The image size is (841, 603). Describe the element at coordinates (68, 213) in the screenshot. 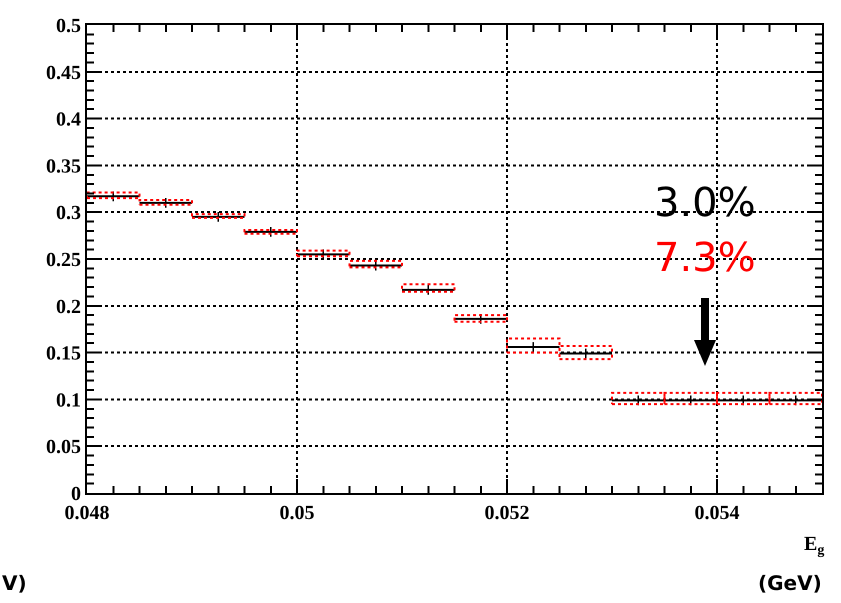

I see `y-tick-label: 0.3` at that location.